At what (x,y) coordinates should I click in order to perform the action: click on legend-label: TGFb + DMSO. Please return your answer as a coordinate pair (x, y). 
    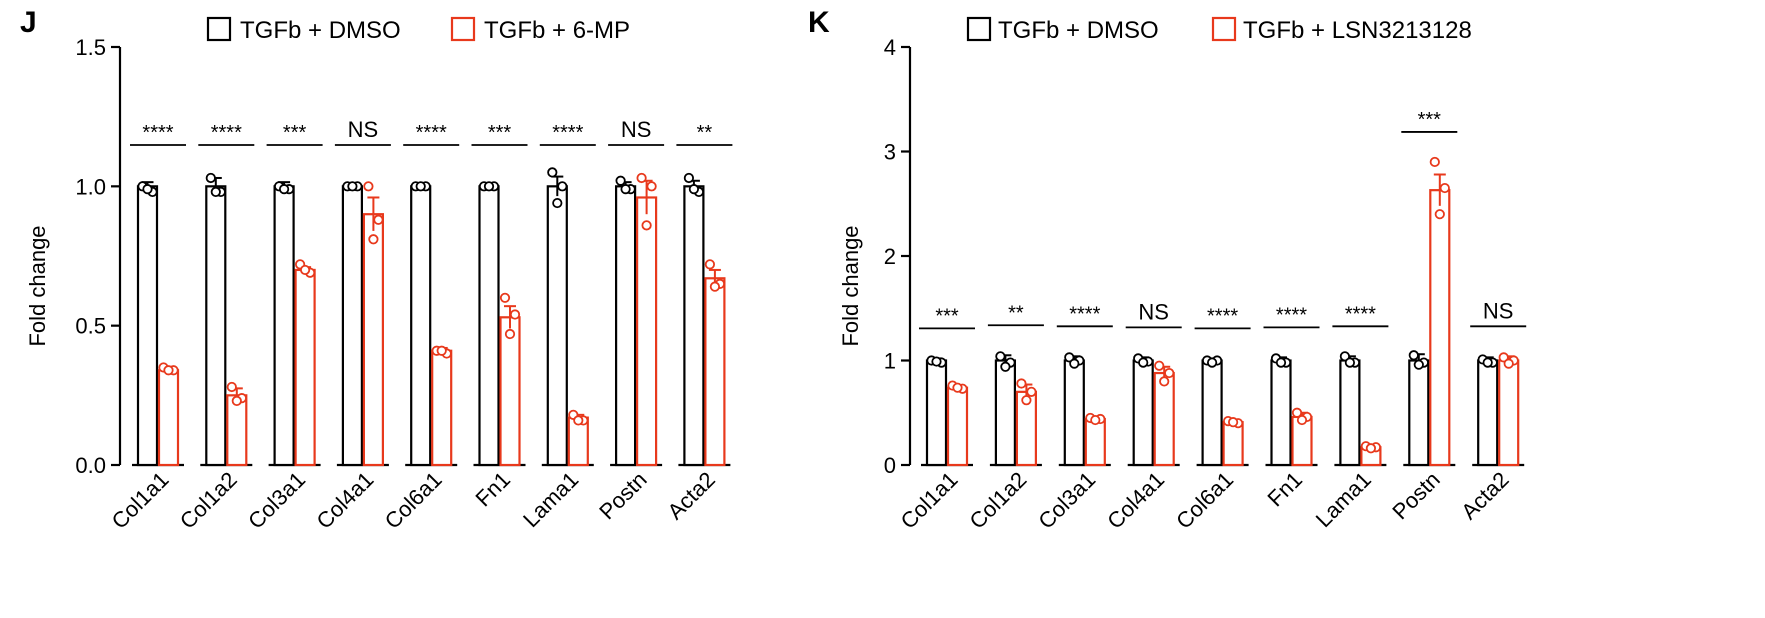
    Looking at the image, I should click on (320, 30).